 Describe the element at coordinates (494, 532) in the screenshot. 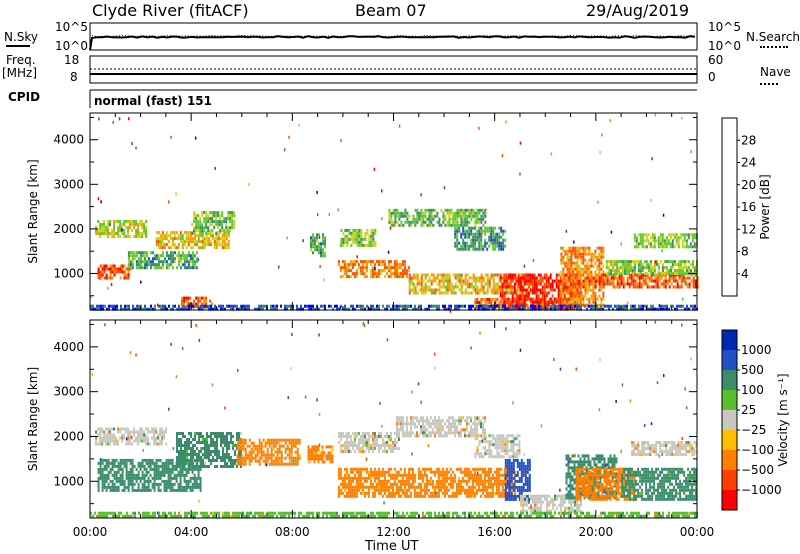

I see `x-tick-label: 16:00` at that location.